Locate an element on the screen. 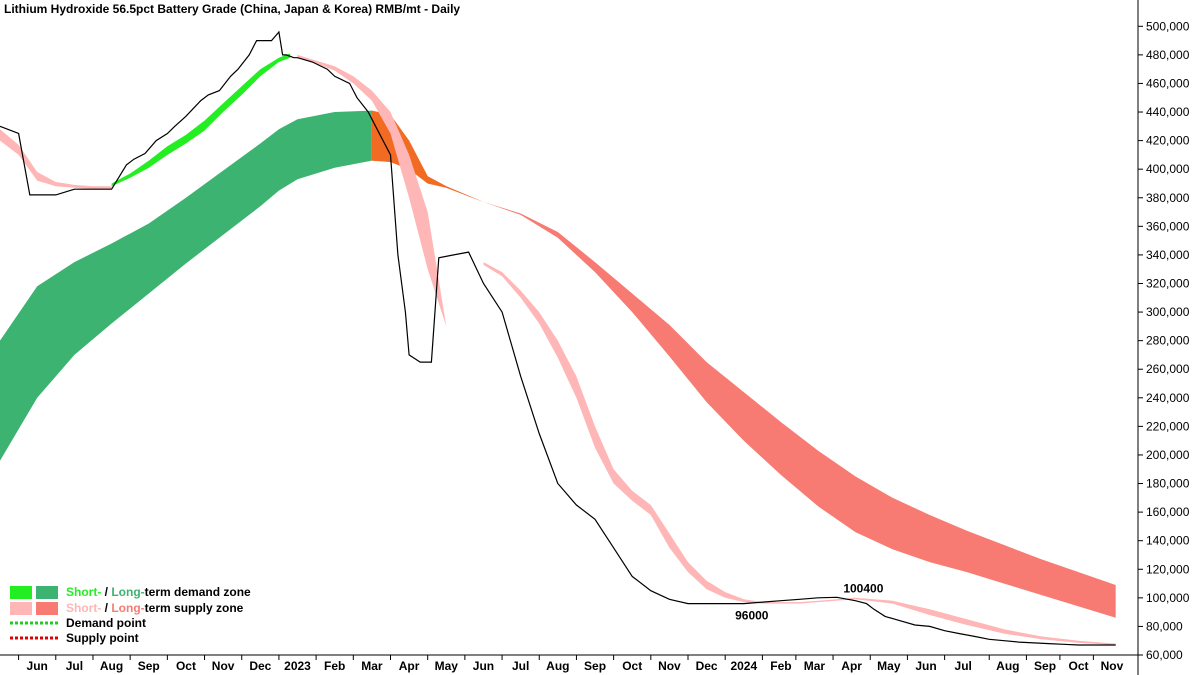  y-tick-label: 320,000 is located at coordinates (1168, 283).